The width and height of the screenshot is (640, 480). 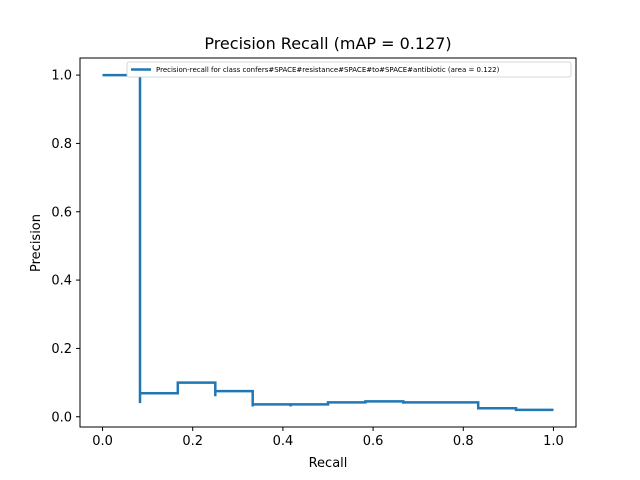 I want to click on x-tick-label: 0.2, so click(x=192, y=441).